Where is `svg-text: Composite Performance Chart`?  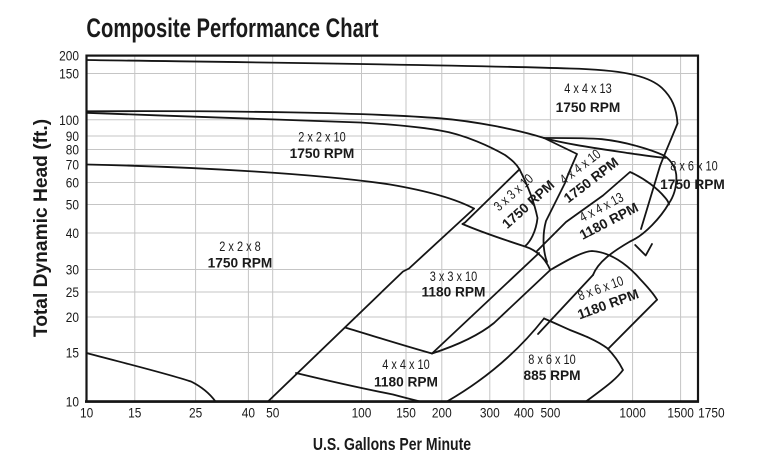 svg-text: Composite Performance Chart is located at coordinates (232, 28).